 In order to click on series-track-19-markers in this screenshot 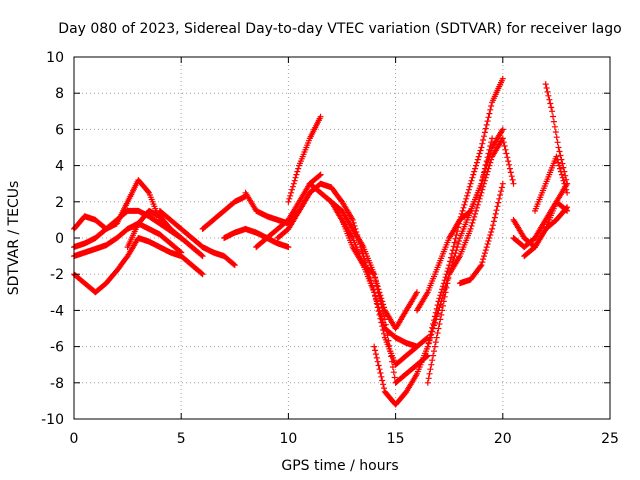, I will do `click(455, 224)`.